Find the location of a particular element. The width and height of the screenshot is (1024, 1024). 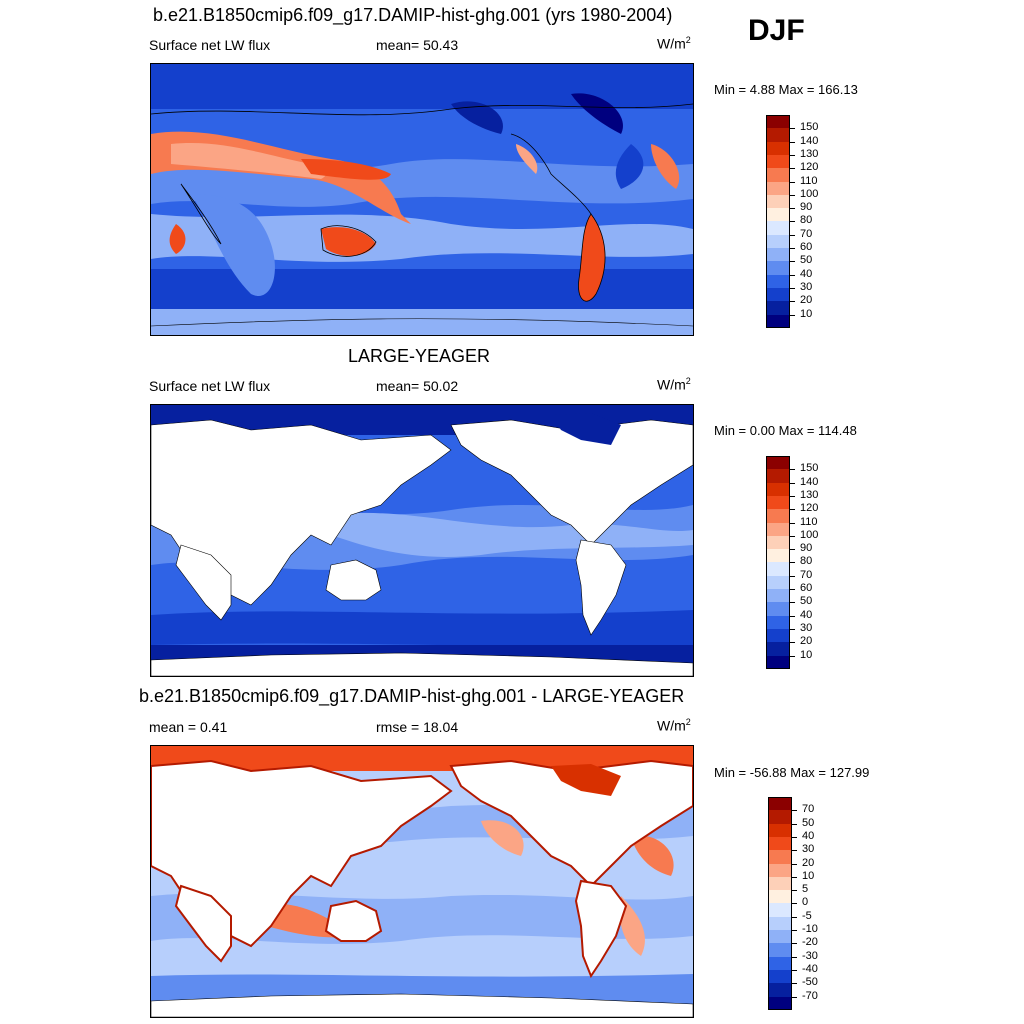

panel-3-map-svg is located at coordinates (422, 881).